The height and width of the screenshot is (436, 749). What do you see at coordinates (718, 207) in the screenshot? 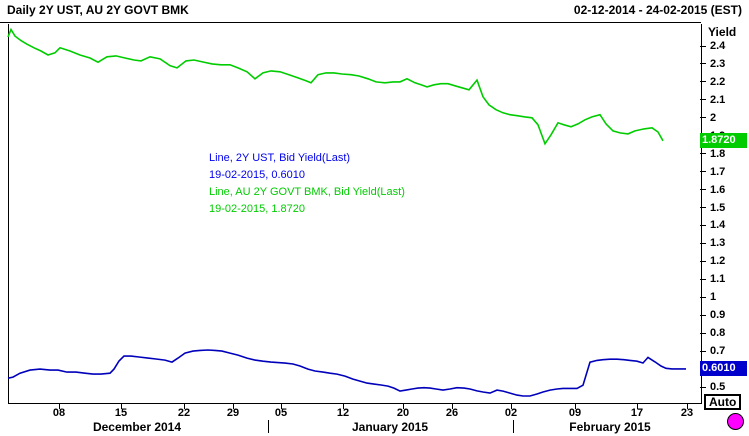
I see `y-tick-label: 1.5` at bounding box center [718, 207].